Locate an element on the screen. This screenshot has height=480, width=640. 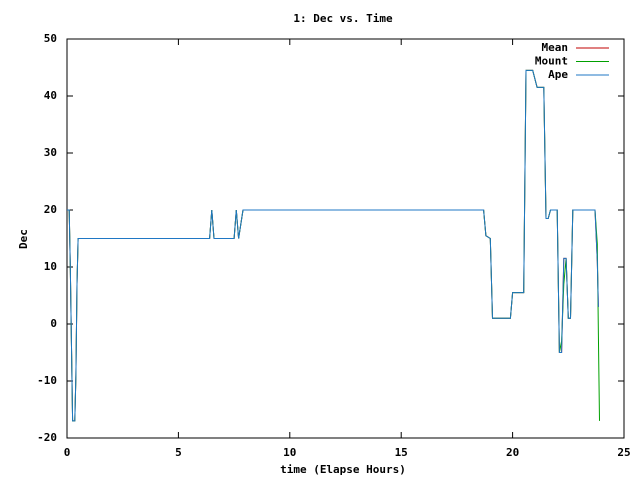
y-tick-label: 10 is located at coordinates (50, 266).